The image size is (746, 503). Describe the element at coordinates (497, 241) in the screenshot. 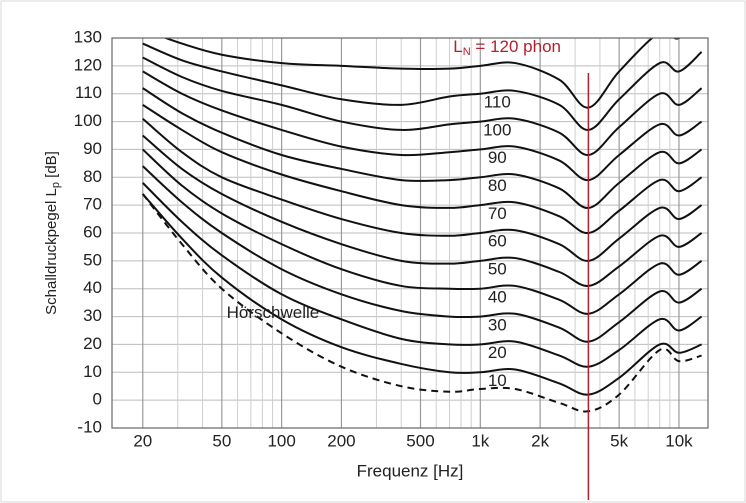

I see `curve-label: 60` at that location.